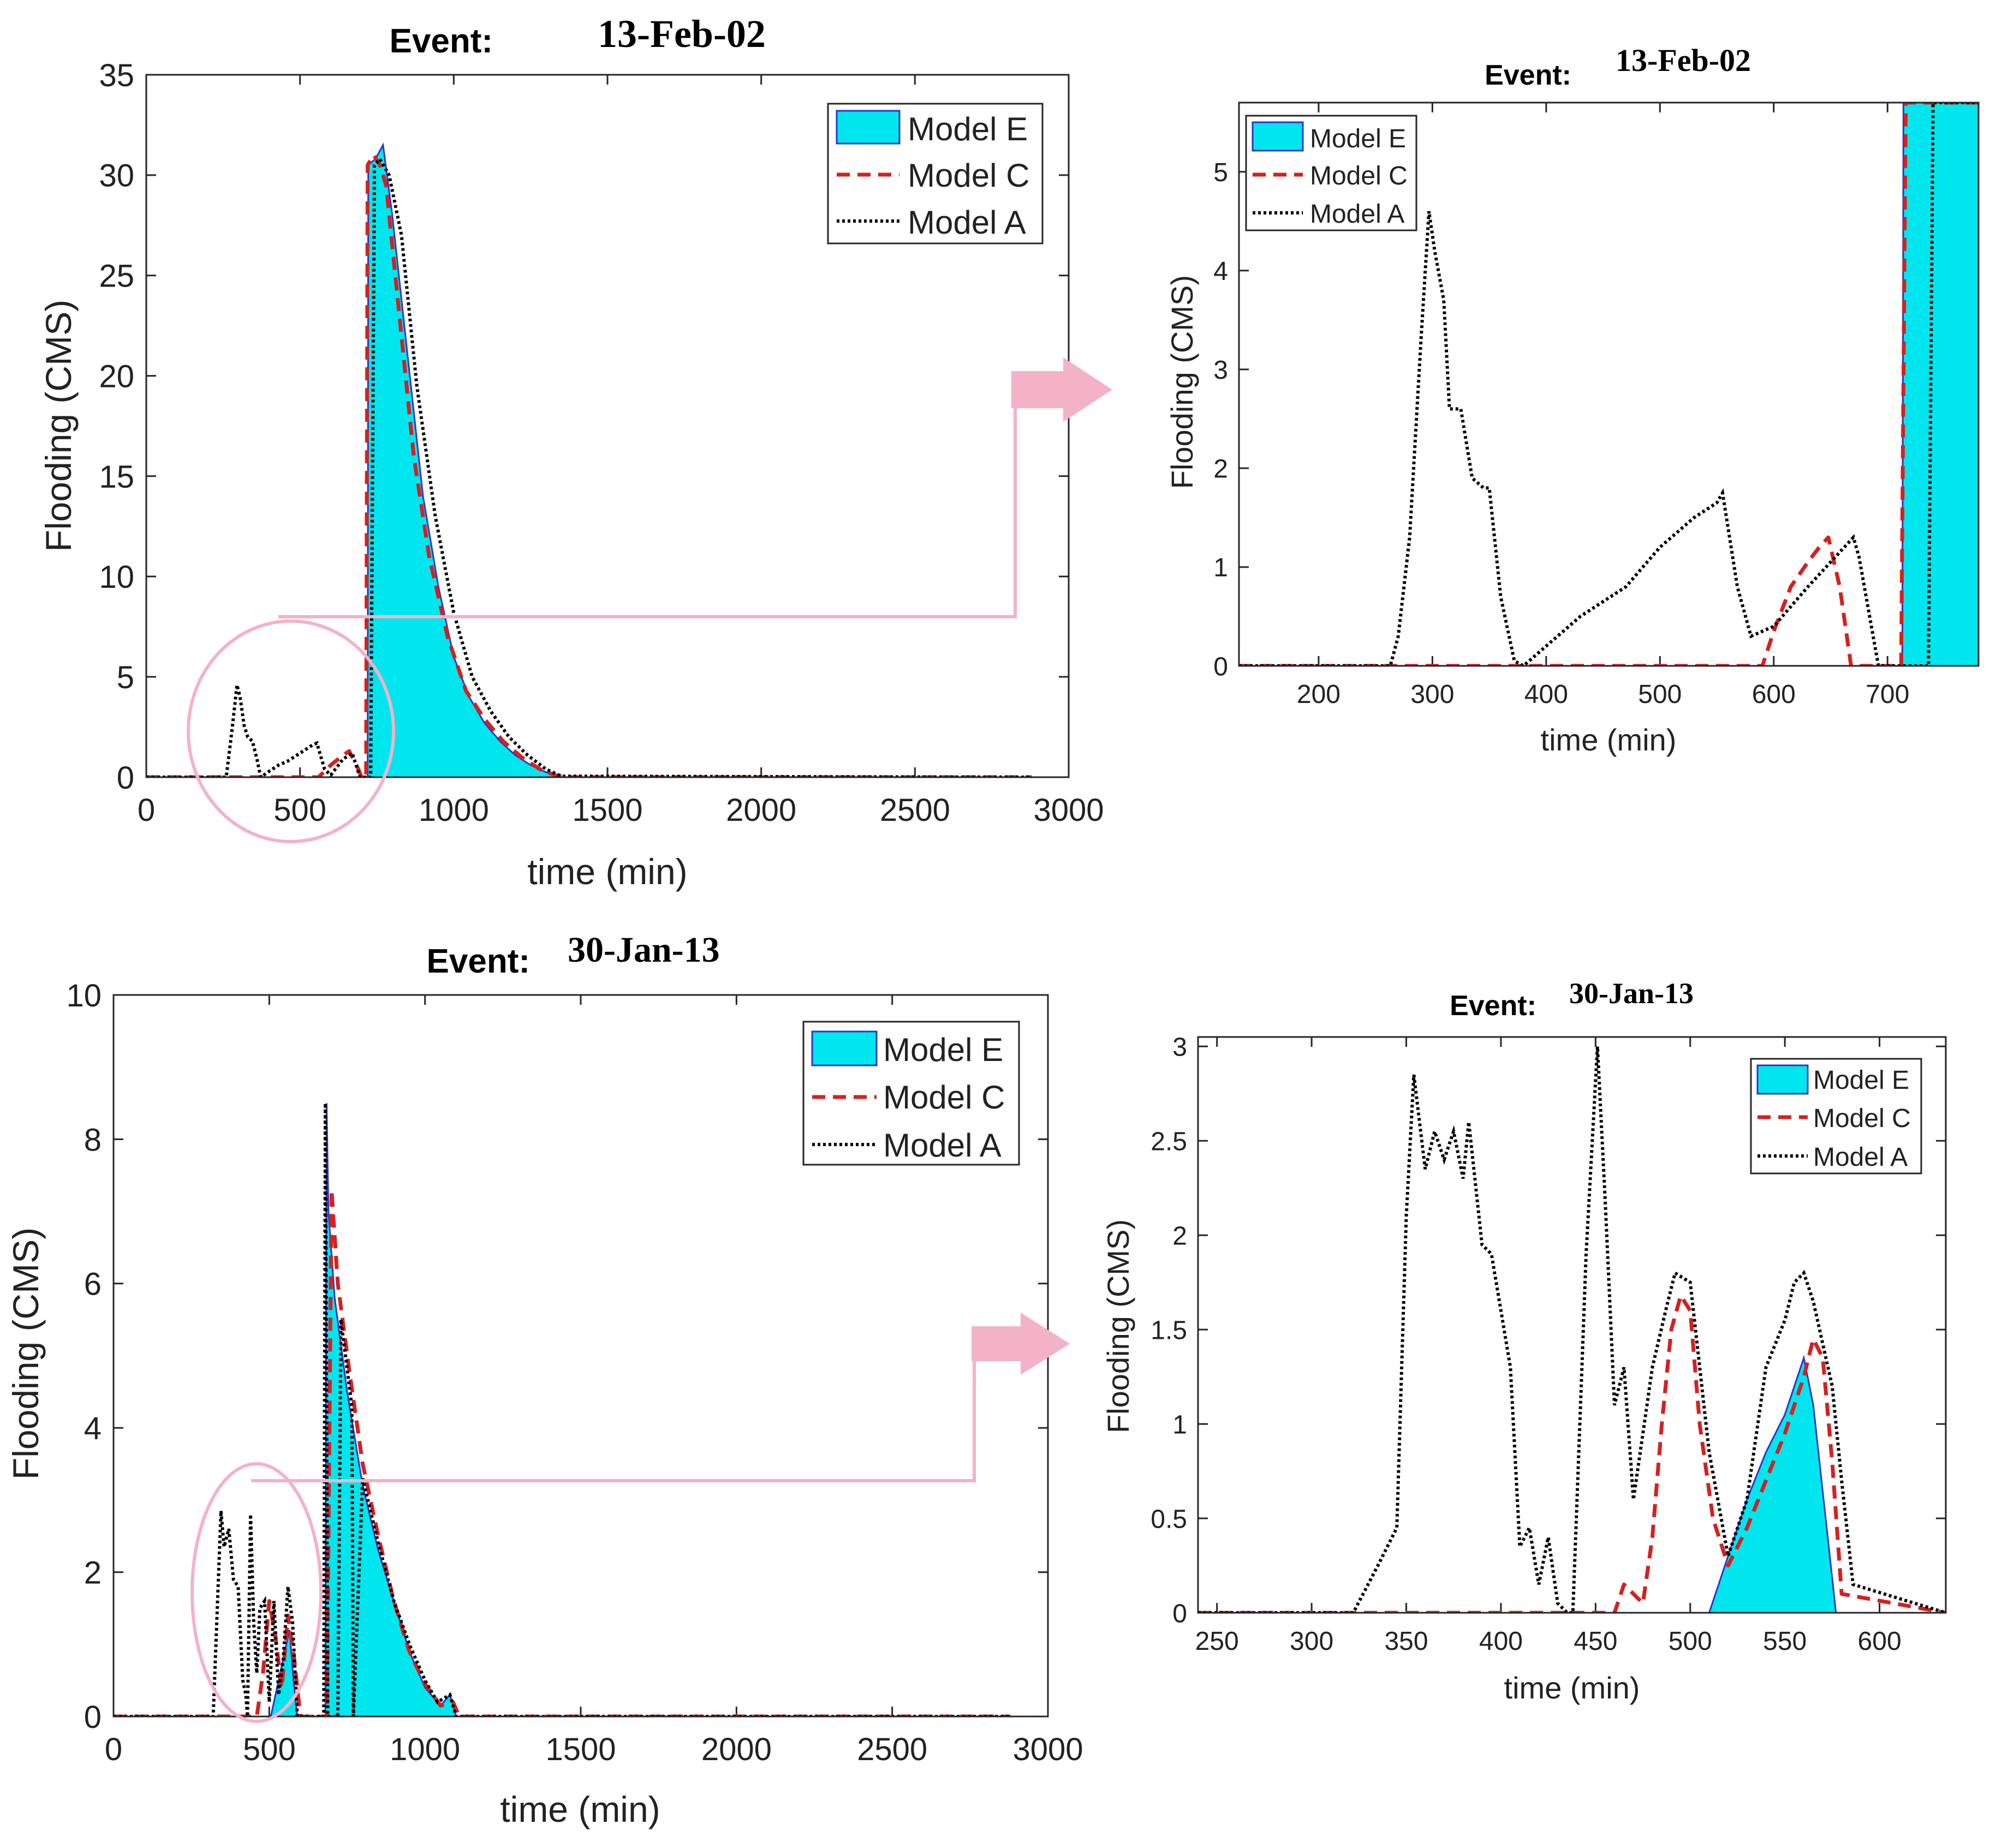 Image resolution: width=1996 pixels, height=1848 pixels. I want to click on y-tick-label: 0.5, so click(1169, 1519).